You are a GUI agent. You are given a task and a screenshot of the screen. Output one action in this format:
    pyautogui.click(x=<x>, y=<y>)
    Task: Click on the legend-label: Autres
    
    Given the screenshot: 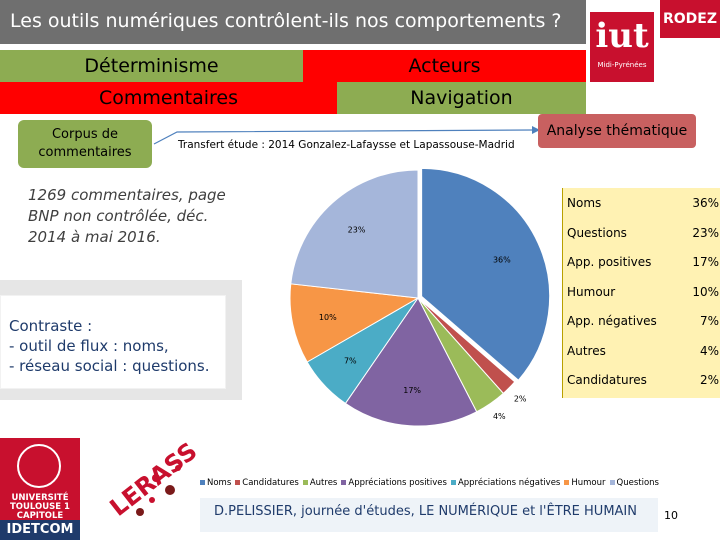 What is the action you would take?
    pyautogui.click(x=323, y=483)
    